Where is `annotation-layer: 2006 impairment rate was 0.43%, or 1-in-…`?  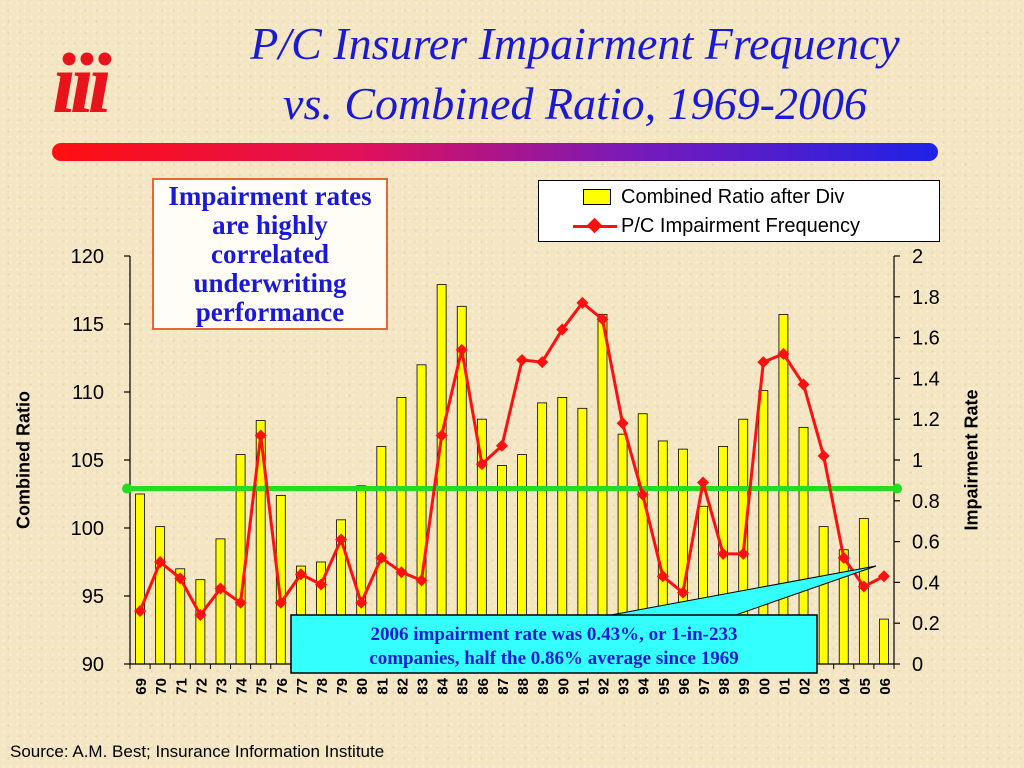 annotation-layer: 2006 impairment rate was 0.43%, or 1-in-… is located at coordinates (583, 619).